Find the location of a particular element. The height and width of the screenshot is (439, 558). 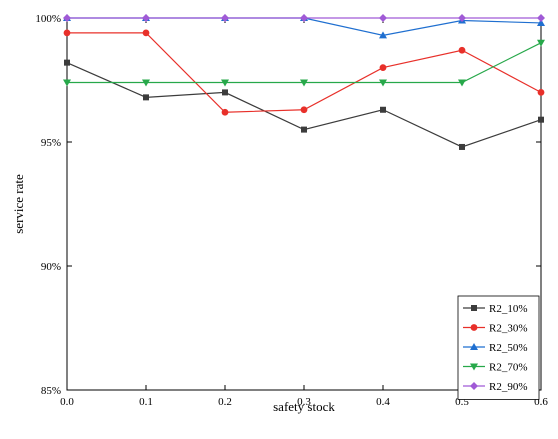

legend-item: R2_70% is located at coordinates (495, 368).